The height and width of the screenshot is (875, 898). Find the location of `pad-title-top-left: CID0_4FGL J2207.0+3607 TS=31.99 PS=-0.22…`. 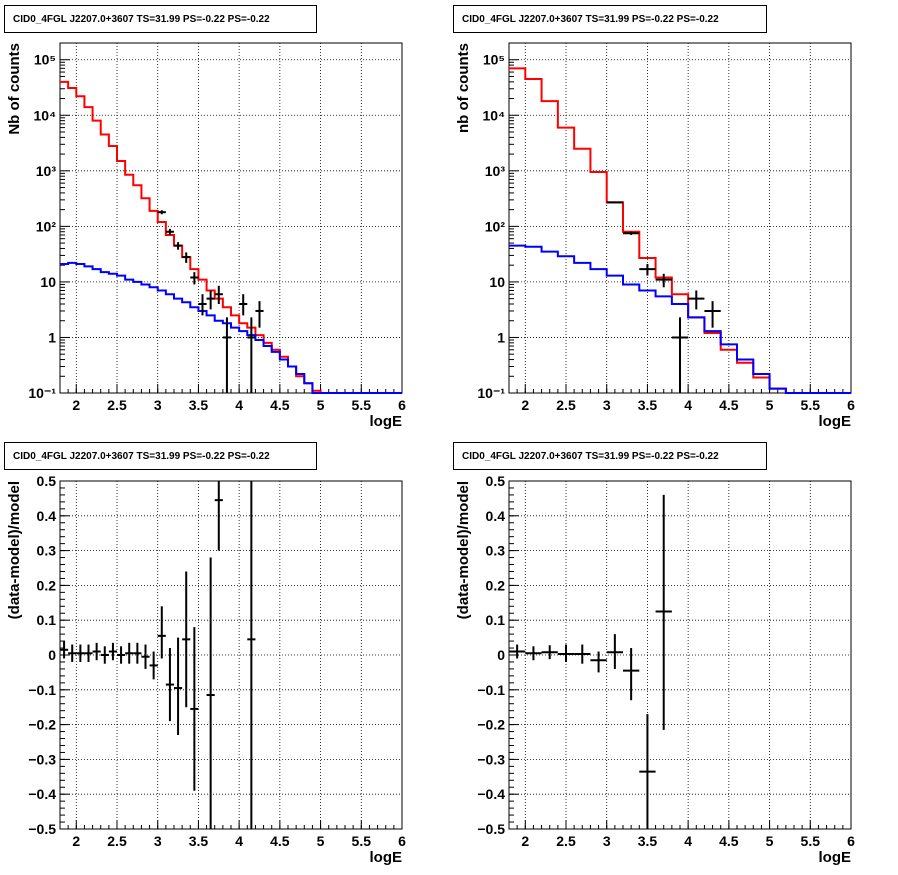

pad-title-top-left: CID0_4FGL J2207.0+3607 TS=31.99 PS=-0.22… is located at coordinates (160, 19).